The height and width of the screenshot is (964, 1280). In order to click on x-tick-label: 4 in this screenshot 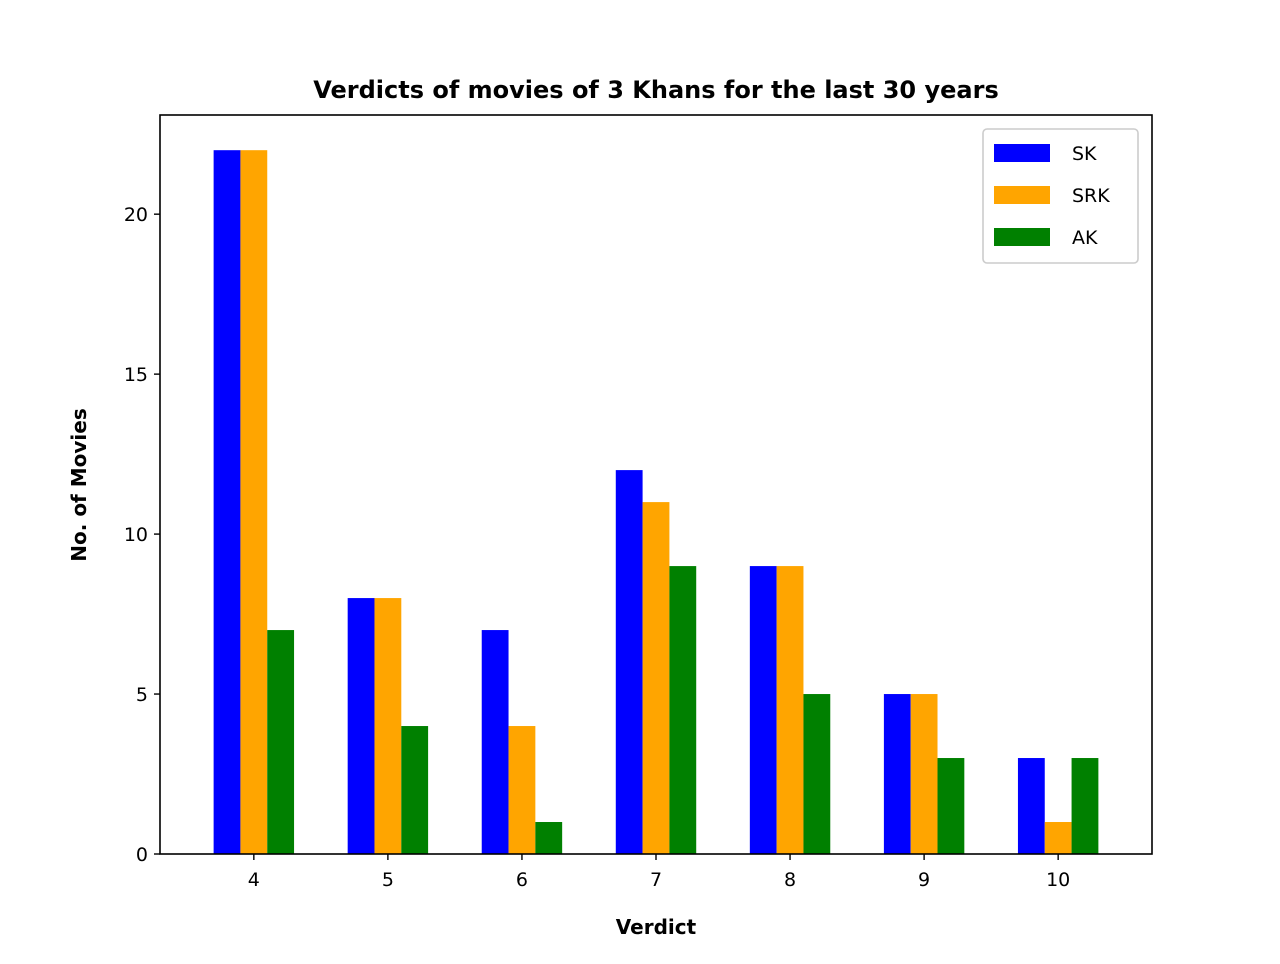, I will do `click(254, 880)`.